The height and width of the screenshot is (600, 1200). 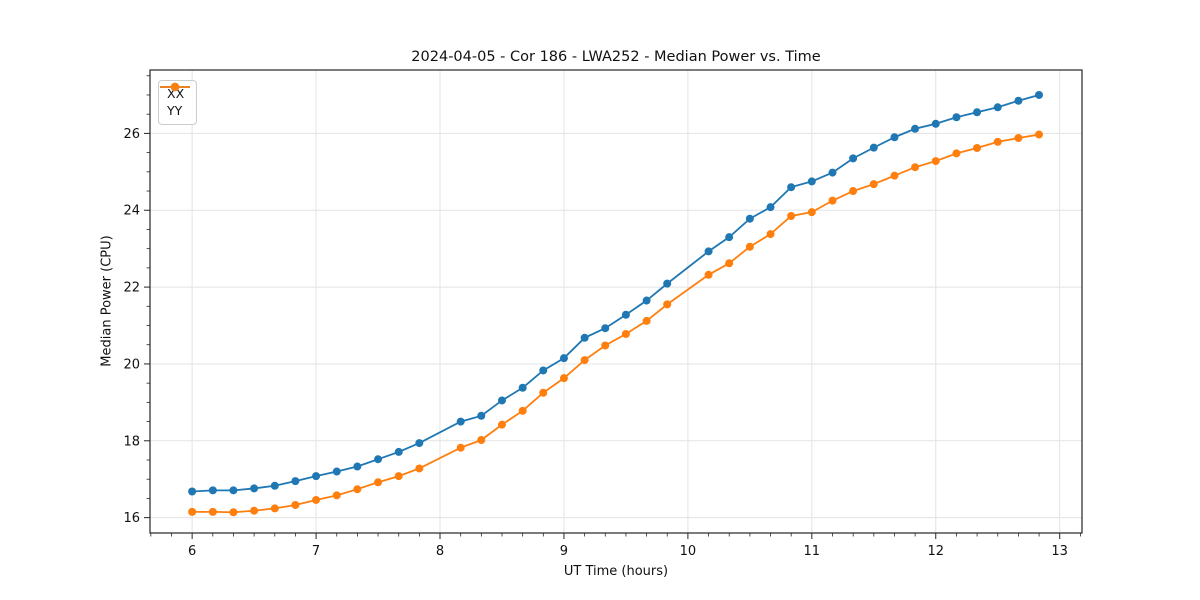 What do you see at coordinates (564, 551) in the screenshot?
I see `x-tick-label: 9` at bounding box center [564, 551].